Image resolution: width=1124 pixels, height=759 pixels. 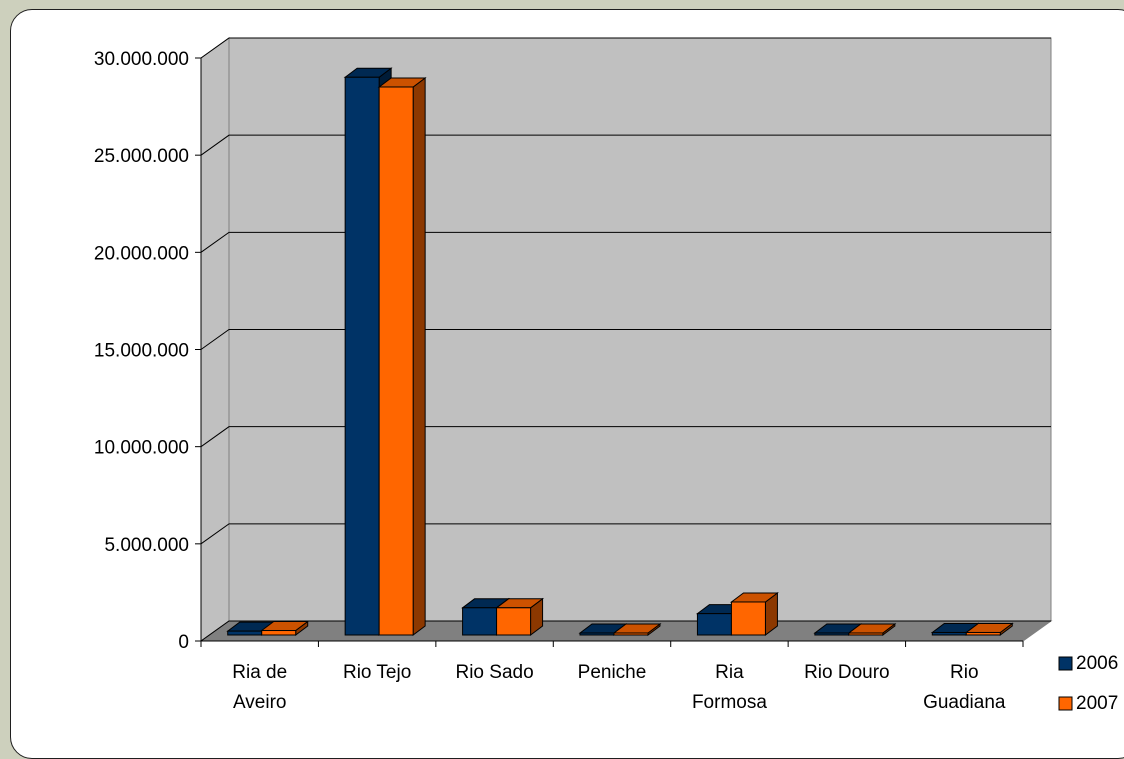 What do you see at coordinates (1065, 663) in the screenshot?
I see `legend-swatch-2006` at bounding box center [1065, 663].